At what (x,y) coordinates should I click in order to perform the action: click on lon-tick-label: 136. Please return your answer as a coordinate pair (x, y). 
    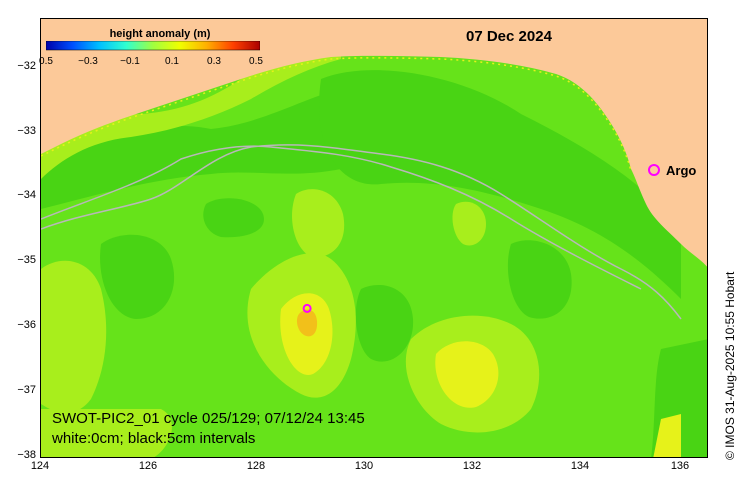
    Looking at the image, I should click on (680, 466).